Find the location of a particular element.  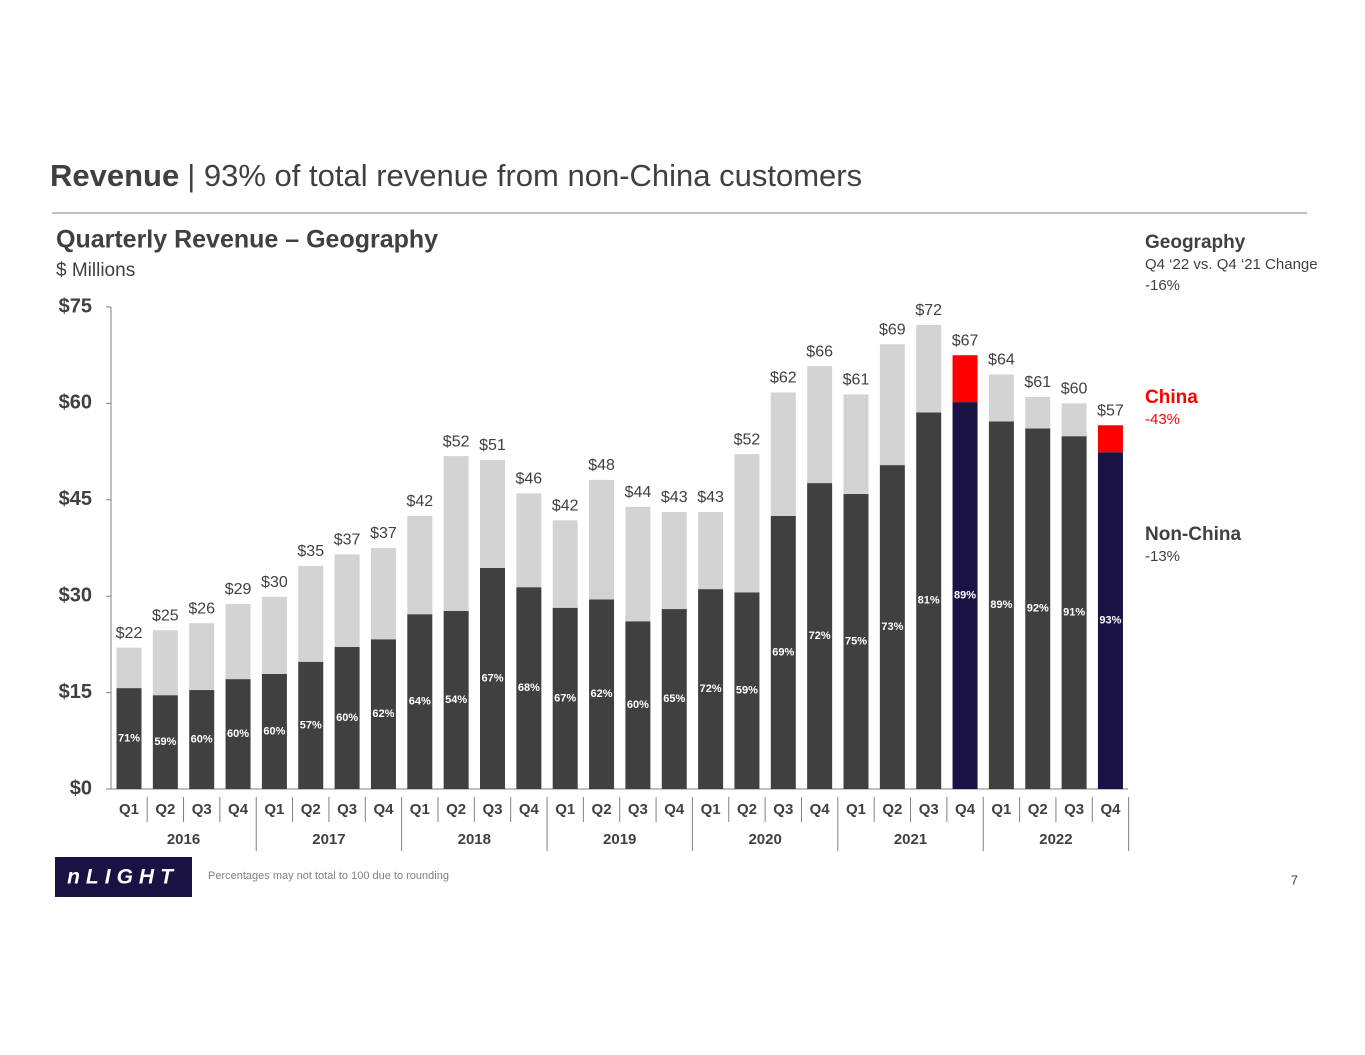

share-label: 65% is located at coordinates (674, 699).